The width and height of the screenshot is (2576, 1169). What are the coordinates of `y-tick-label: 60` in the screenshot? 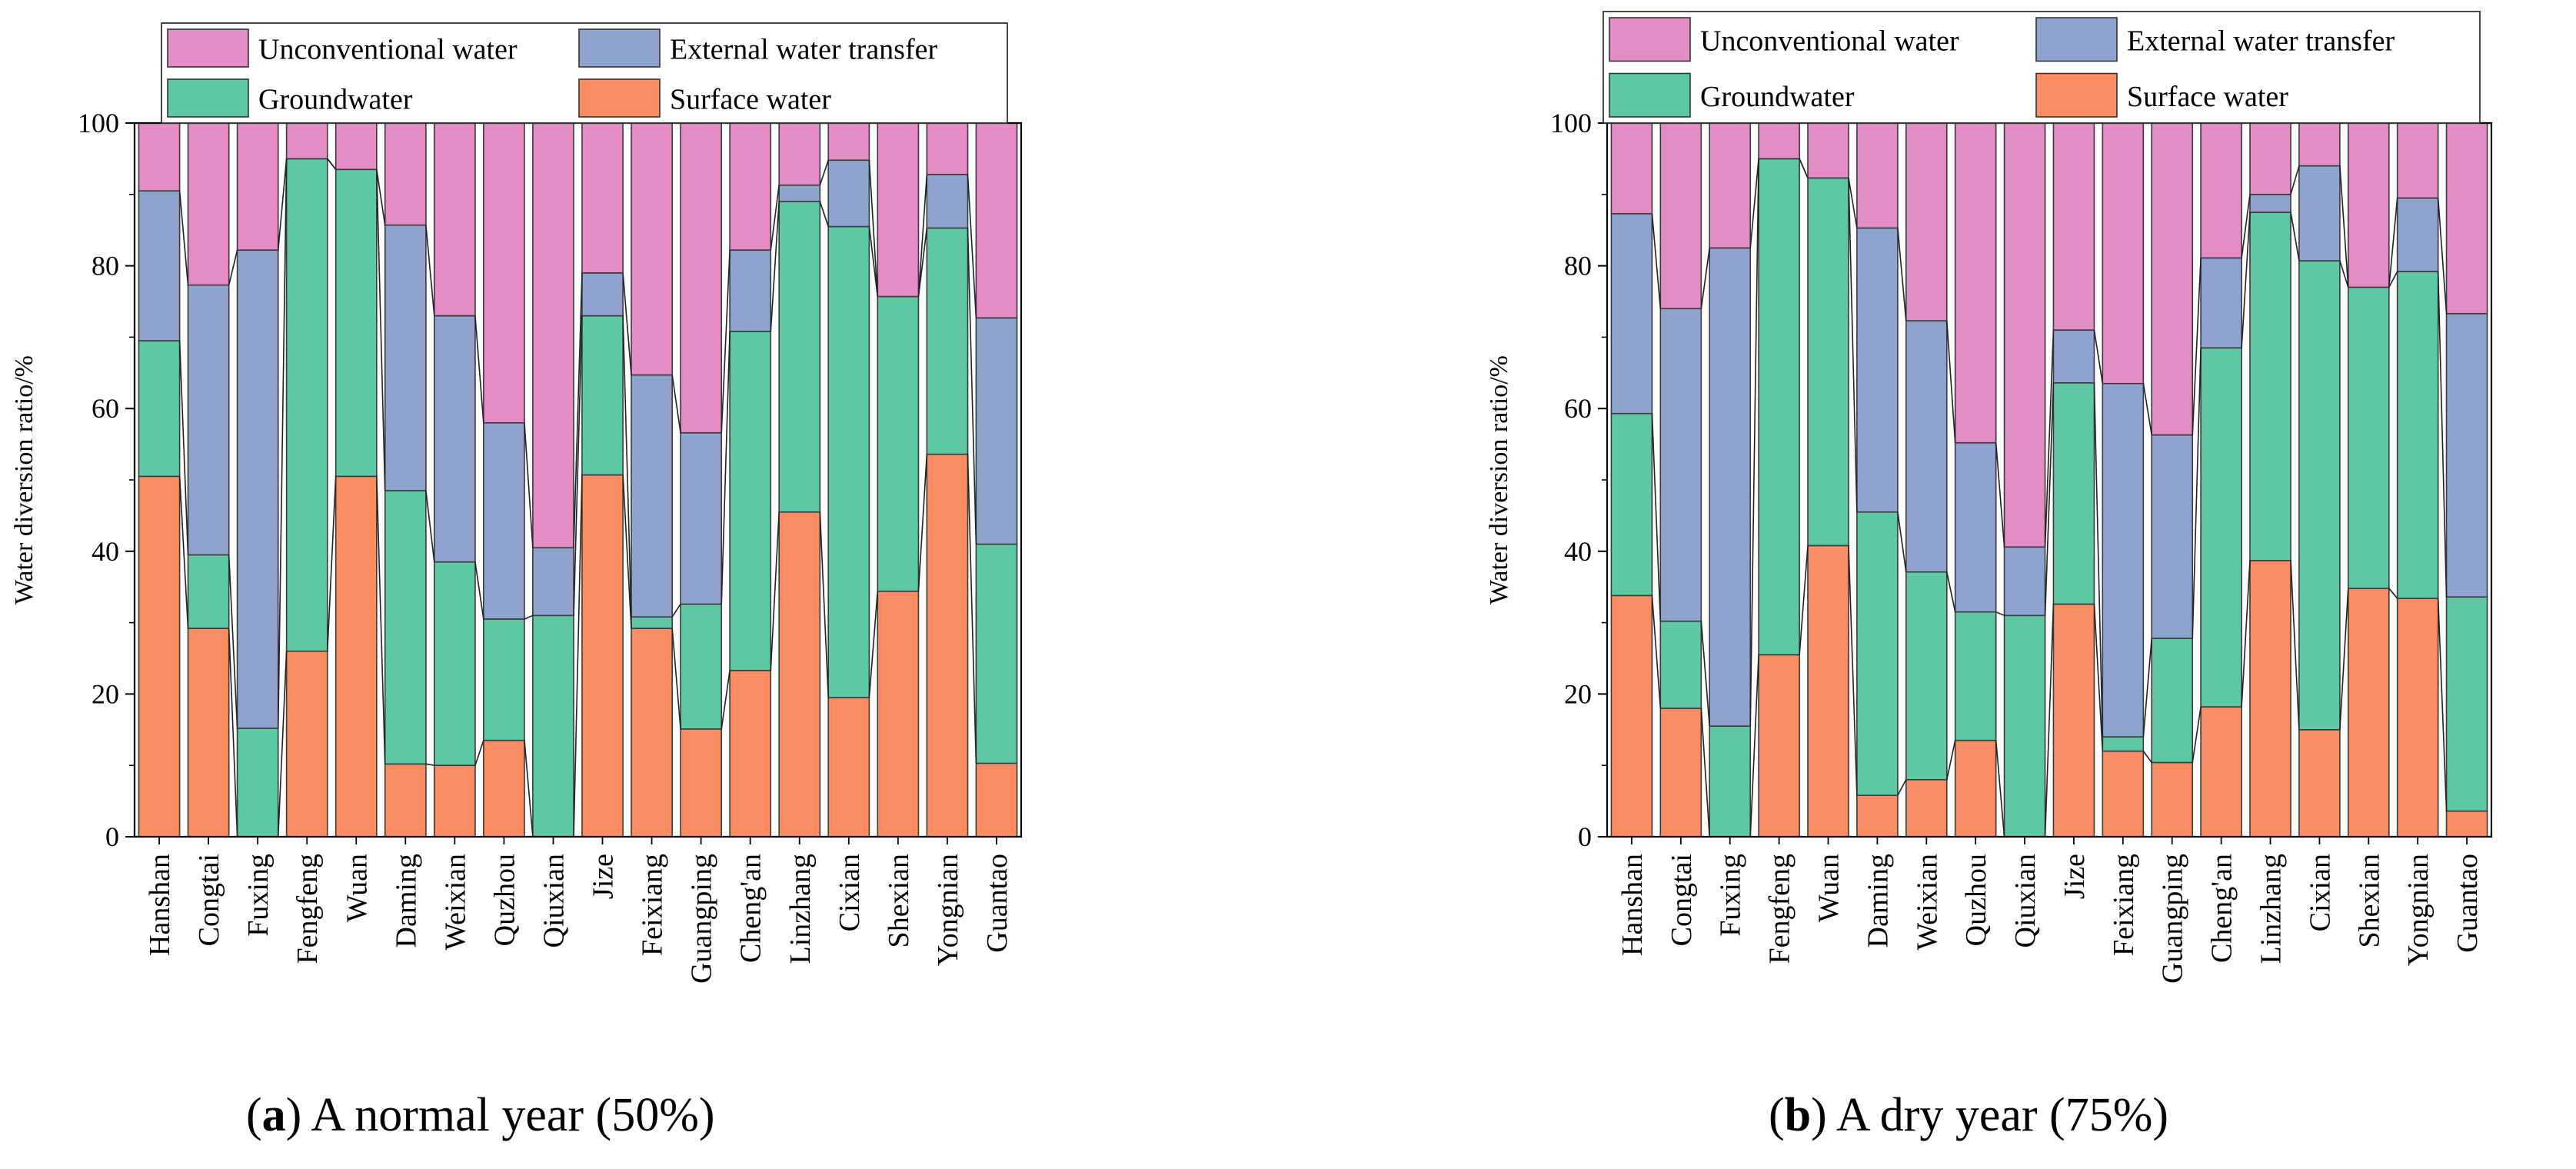 It's located at (105, 408).